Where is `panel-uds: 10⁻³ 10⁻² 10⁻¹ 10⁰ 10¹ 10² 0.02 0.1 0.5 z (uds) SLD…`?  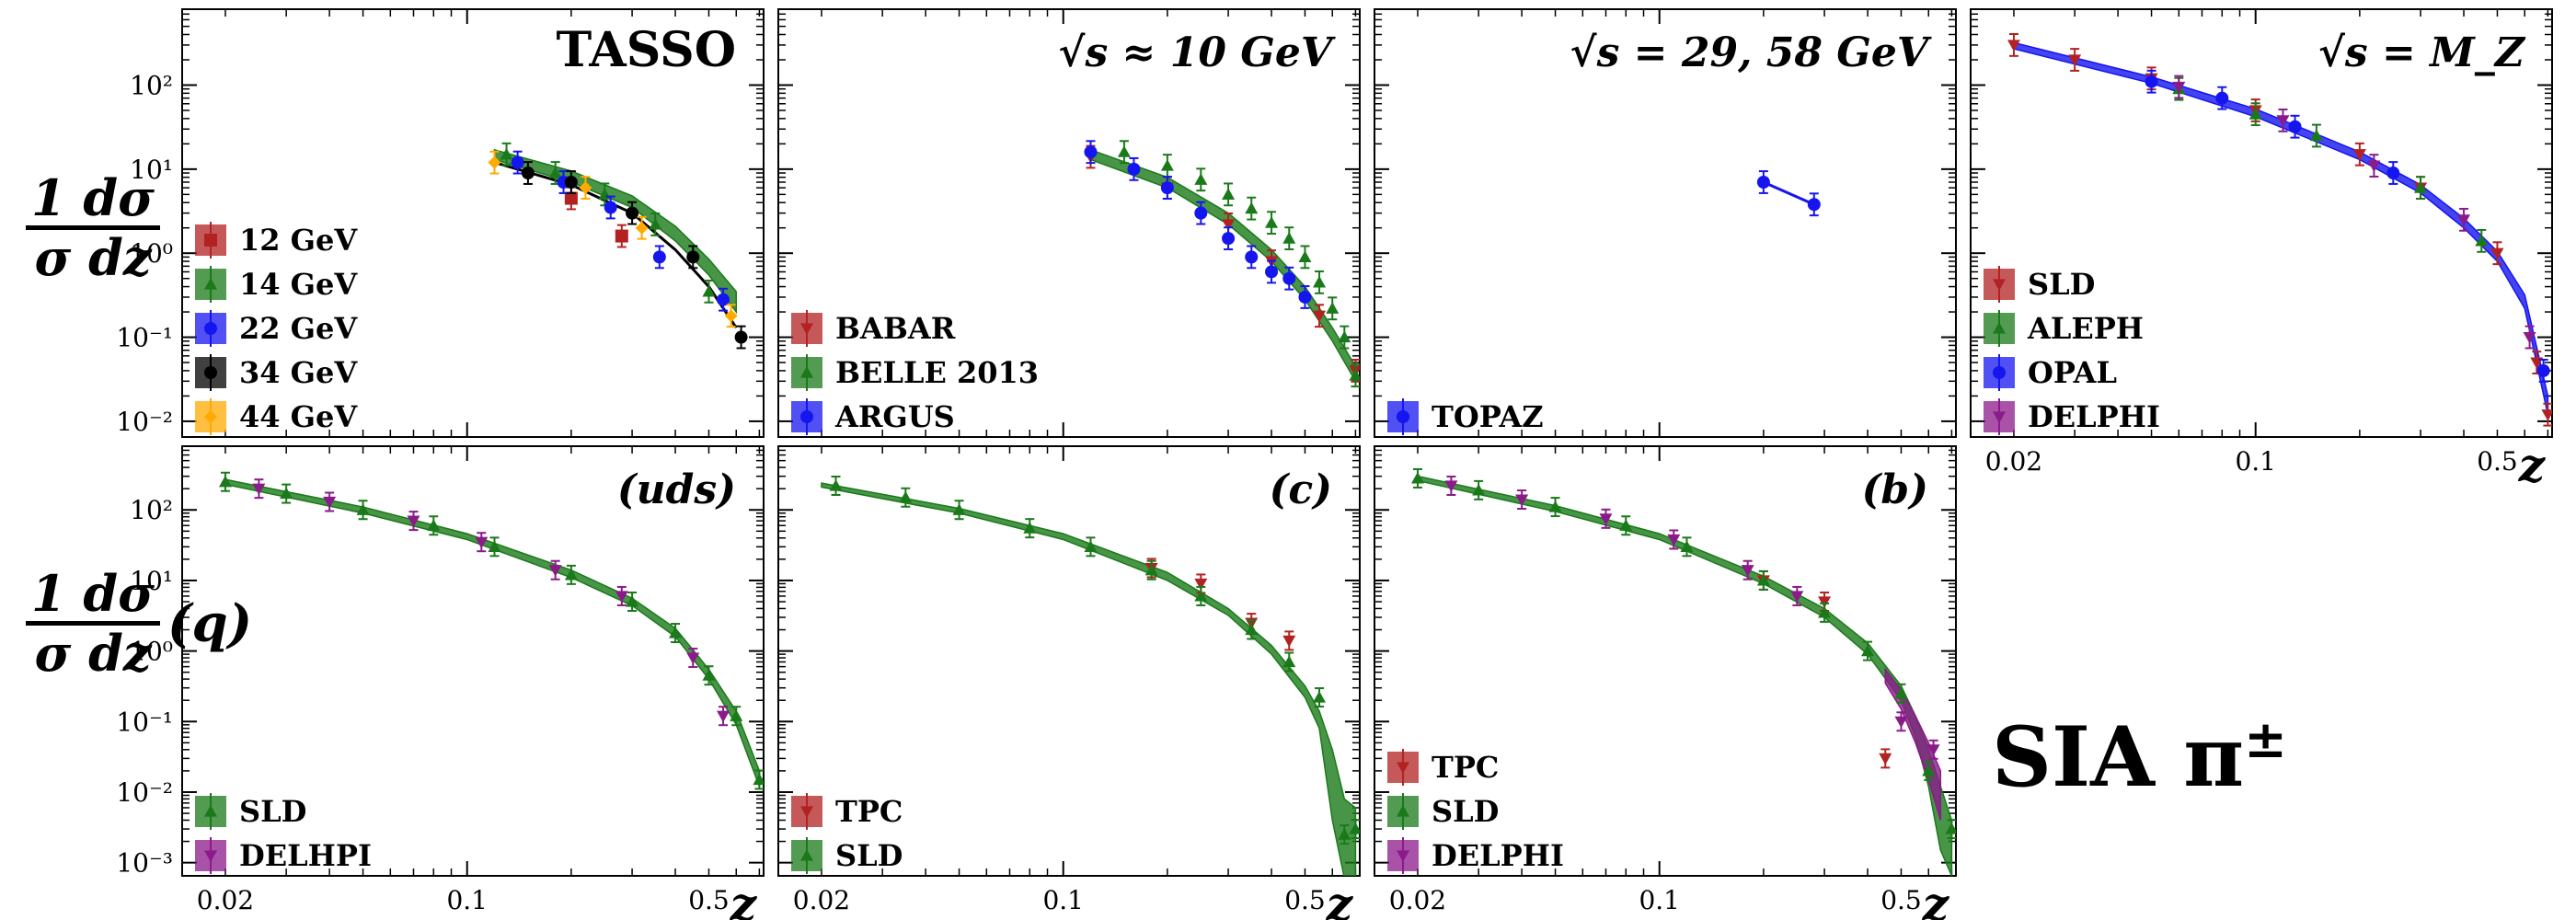
panel-uds: 10⁻³ 10⁻² 10⁻¹ 10⁰ 10¹ 10² 0.02 0.1 0.5 z (uds) SLD… is located at coordinates (440, 682).